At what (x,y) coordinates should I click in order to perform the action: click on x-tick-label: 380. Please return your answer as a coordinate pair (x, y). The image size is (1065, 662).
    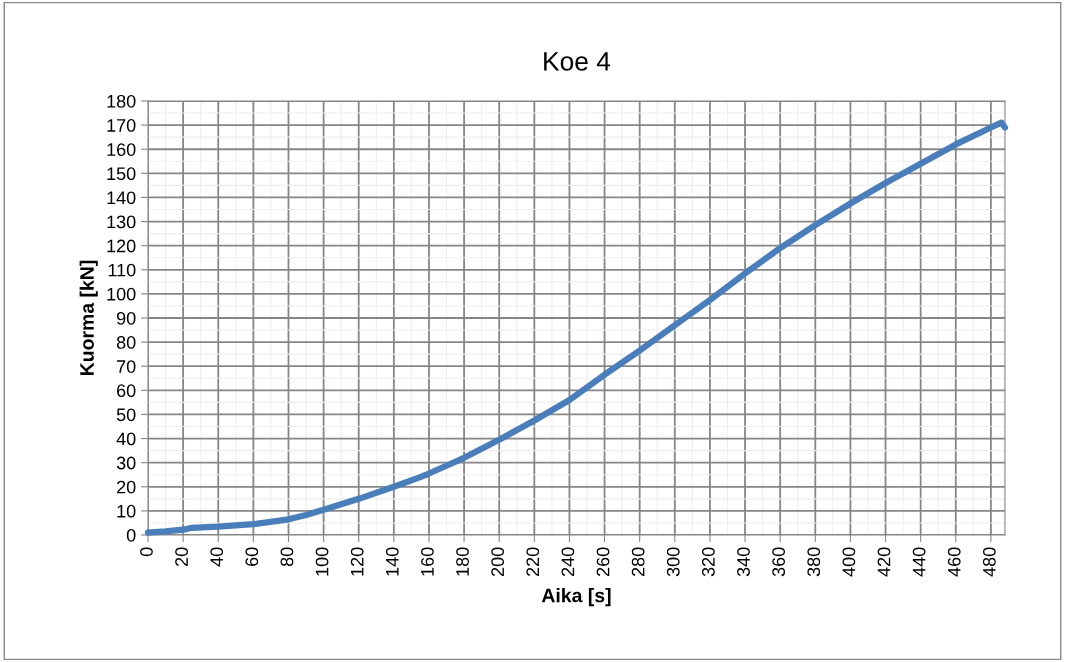
    Looking at the image, I should click on (814, 562).